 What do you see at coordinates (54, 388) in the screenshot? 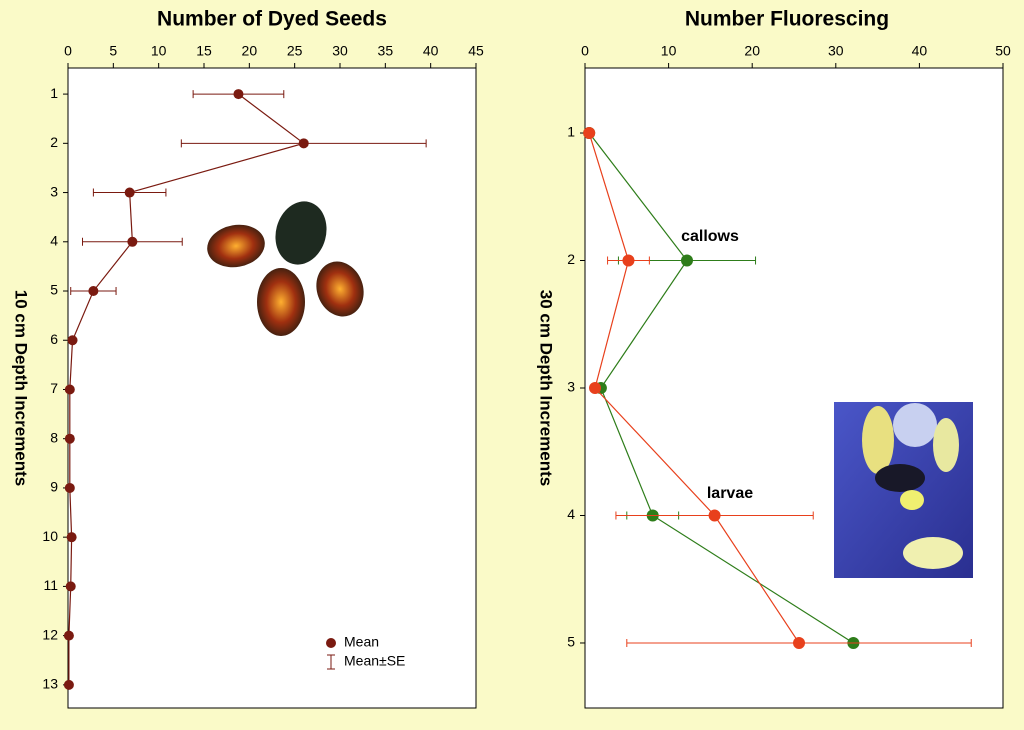
I see `y-tick-label: 7` at bounding box center [54, 388].